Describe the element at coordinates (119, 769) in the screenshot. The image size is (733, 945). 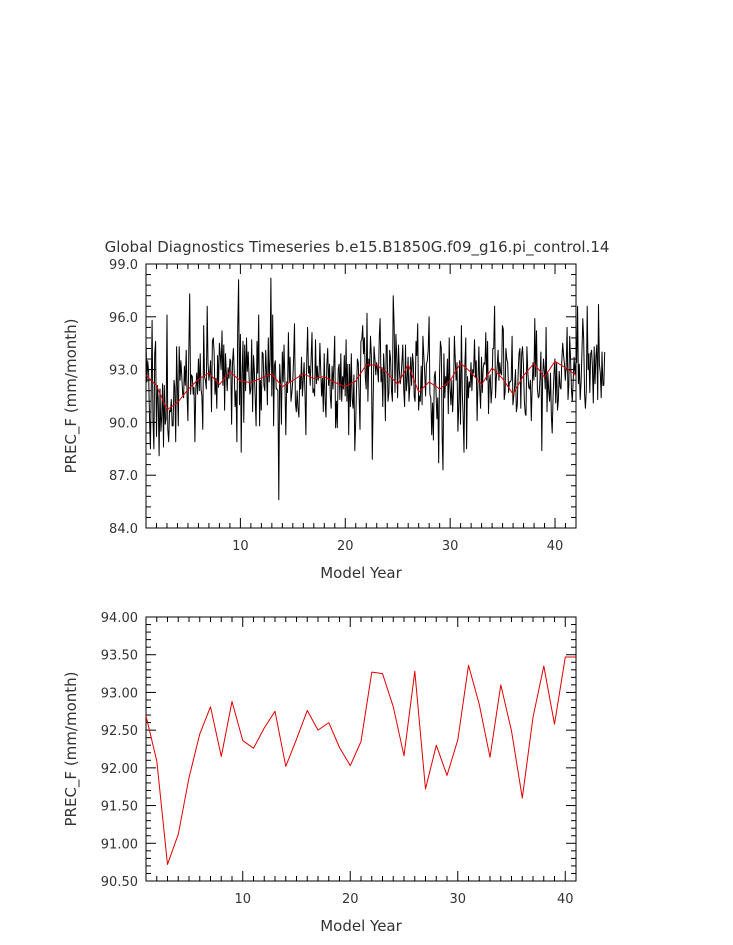
I see `y-tick-label: 92.00` at that location.